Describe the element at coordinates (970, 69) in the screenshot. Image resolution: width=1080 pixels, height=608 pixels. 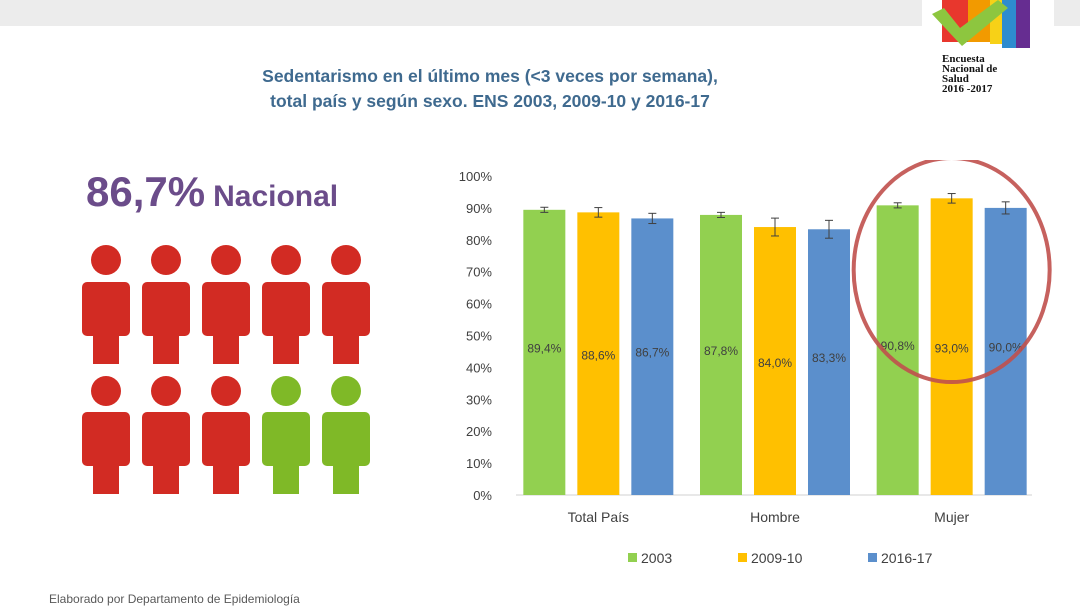
I see `logo-line-2: Nacional de` at that location.